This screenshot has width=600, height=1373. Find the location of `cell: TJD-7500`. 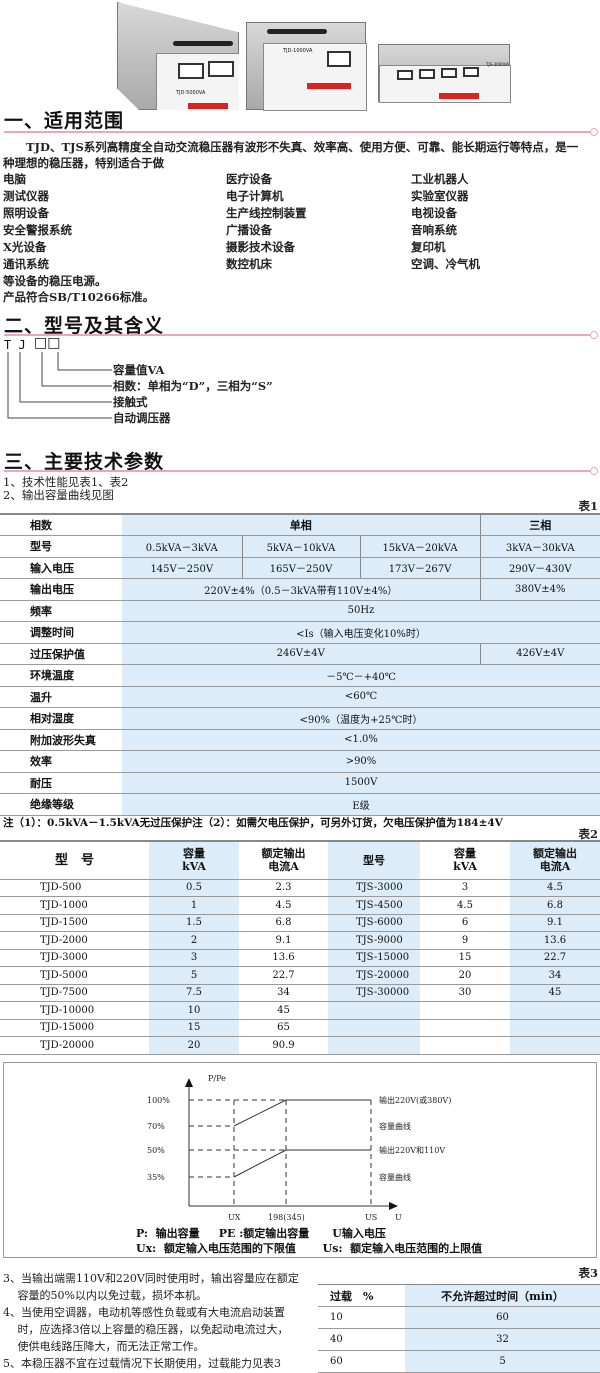

cell: TJD-7500 is located at coordinates (74, 993).